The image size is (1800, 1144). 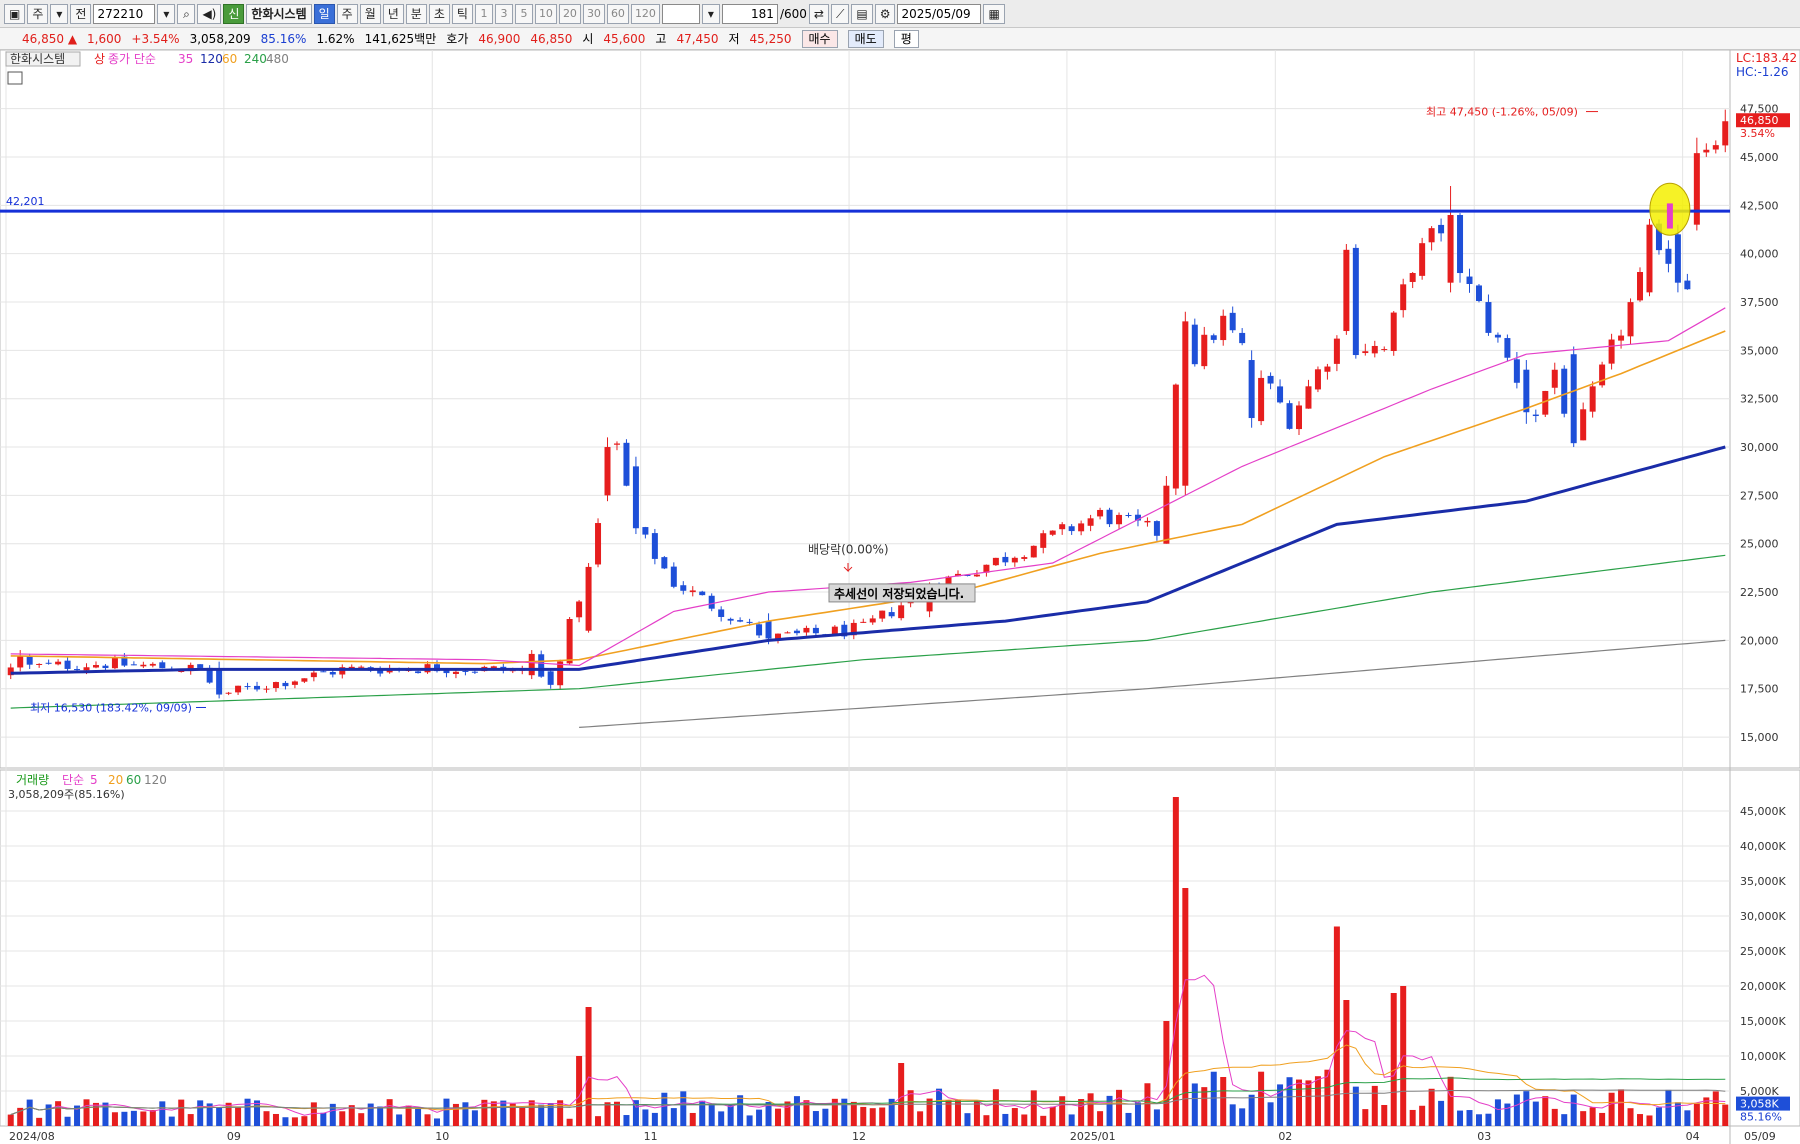 What do you see at coordinates (865, 38) in the screenshot?
I see `sell-button: 매도` at bounding box center [865, 38].